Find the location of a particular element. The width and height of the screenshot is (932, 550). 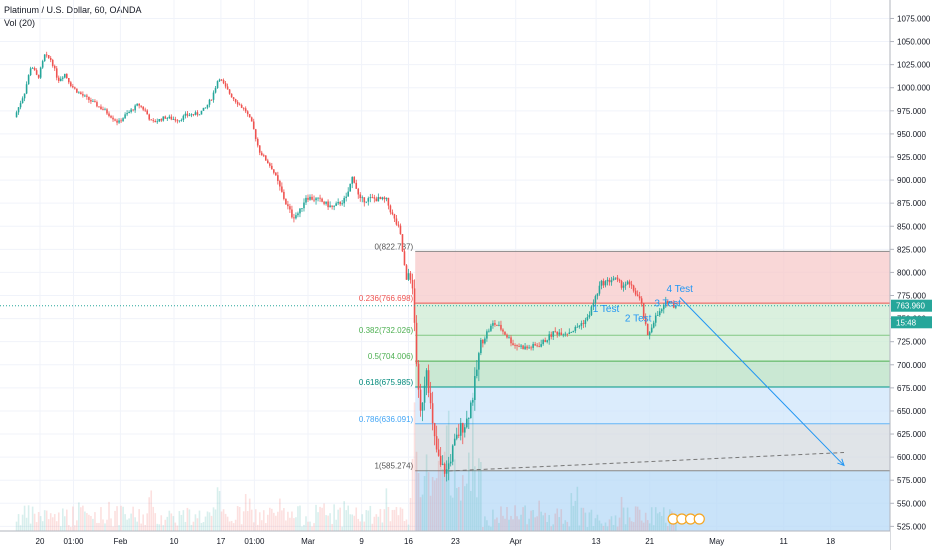

trend-arrow-line is located at coordinates (762, 381).